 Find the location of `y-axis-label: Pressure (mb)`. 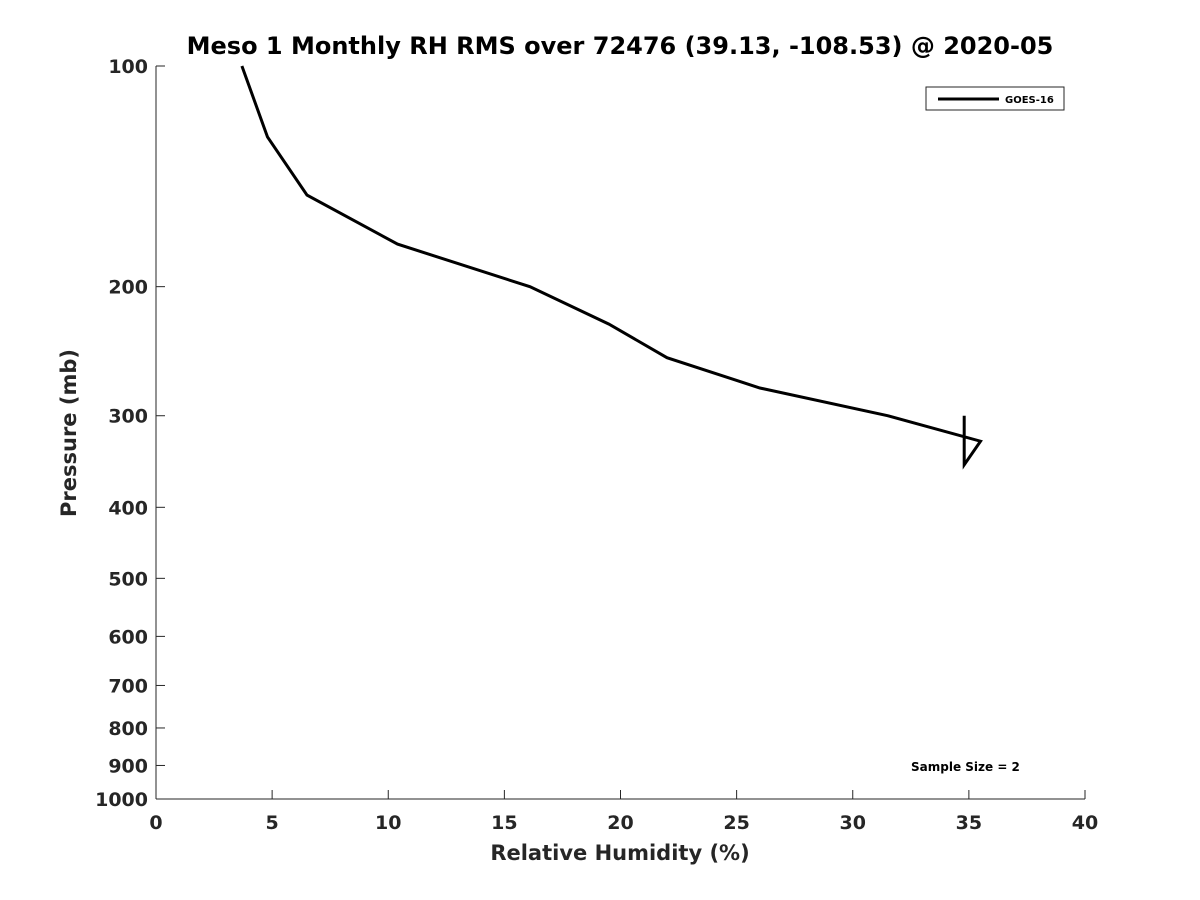

y-axis-label: Pressure (mb) is located at coordinates (69, 433).